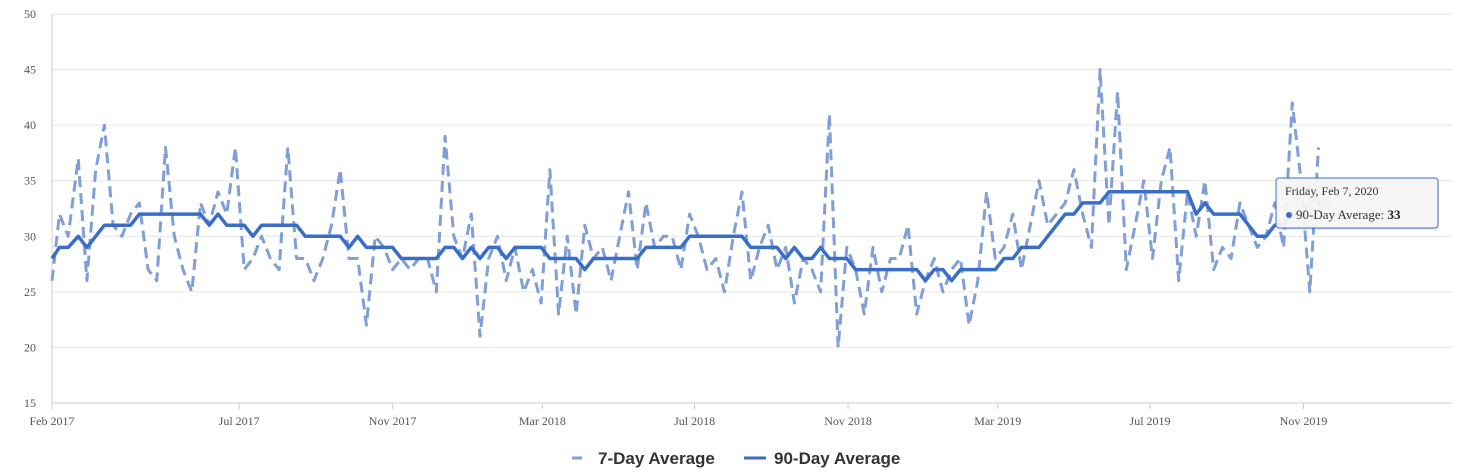 This screenshot has width=1472, height=476. I want to click on y-tick-label: 35, so click(30, 181).